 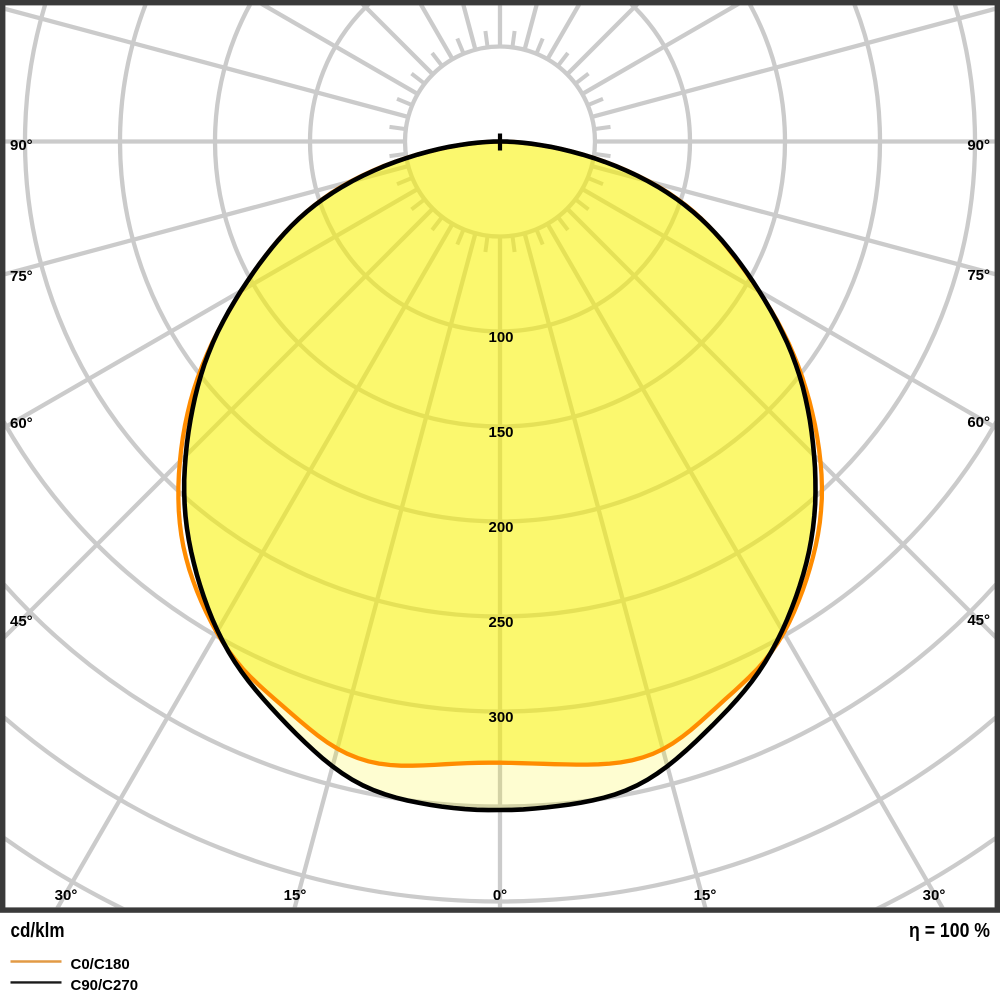 What do you see at coordinates (500, 717) in the screenshot?
I see `svg-text: 300` at bounding box center [500, 717].